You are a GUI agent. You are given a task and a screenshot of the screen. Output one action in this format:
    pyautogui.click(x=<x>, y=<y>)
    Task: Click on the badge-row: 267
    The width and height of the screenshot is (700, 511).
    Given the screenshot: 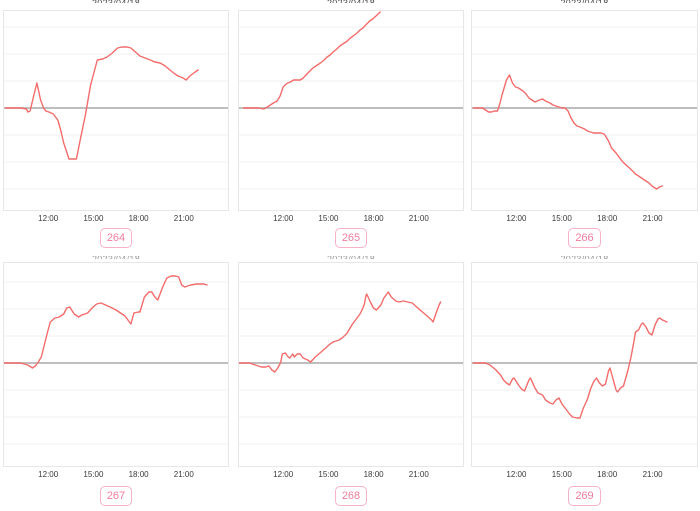 What is the action you would take?
    pyautogui.click(x=116, y=496)
    